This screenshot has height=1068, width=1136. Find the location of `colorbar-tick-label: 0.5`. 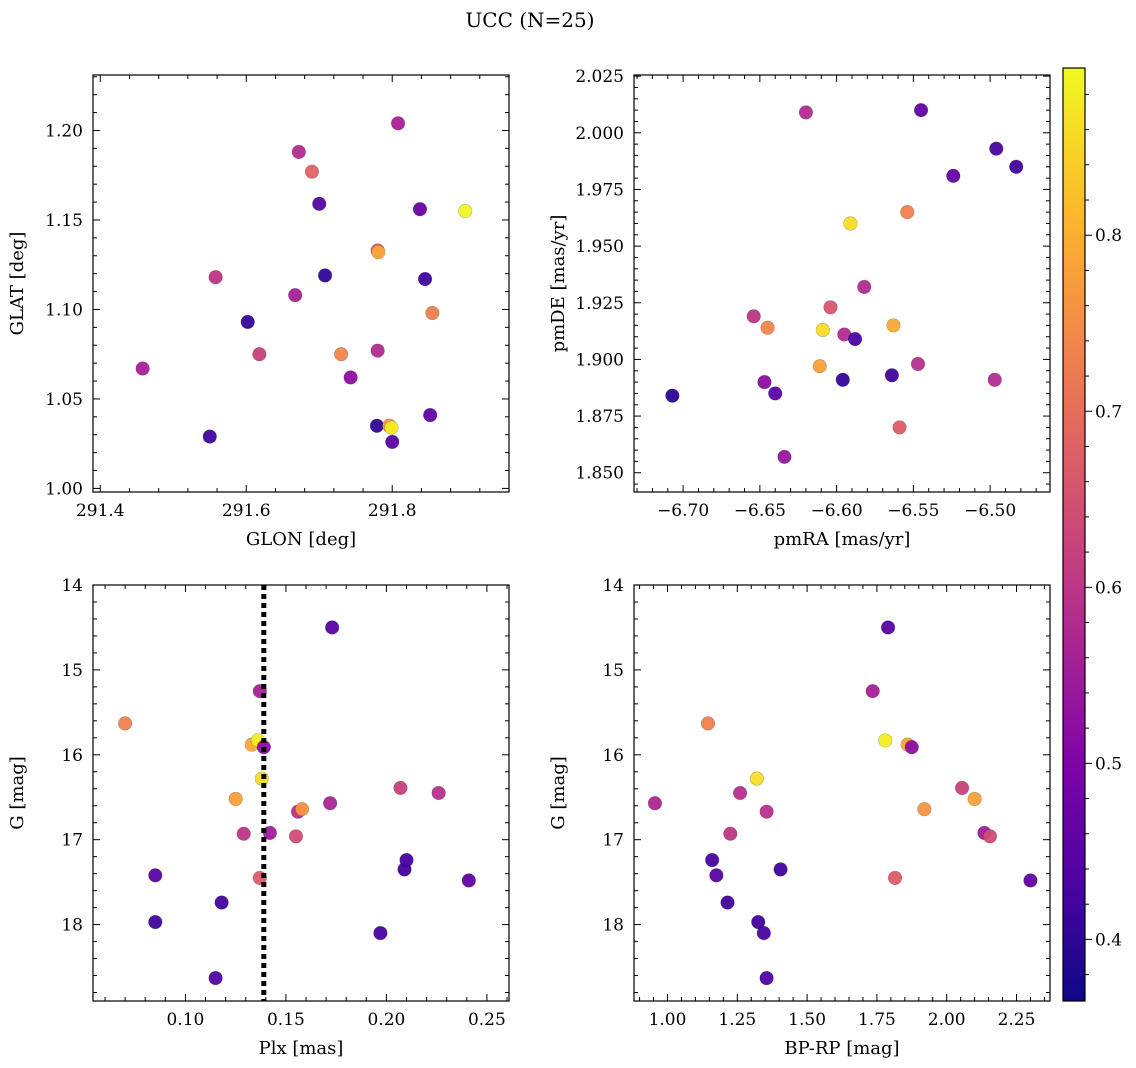

colorbar-tick-label: 0.5 is located at coordinates (1108, 764).